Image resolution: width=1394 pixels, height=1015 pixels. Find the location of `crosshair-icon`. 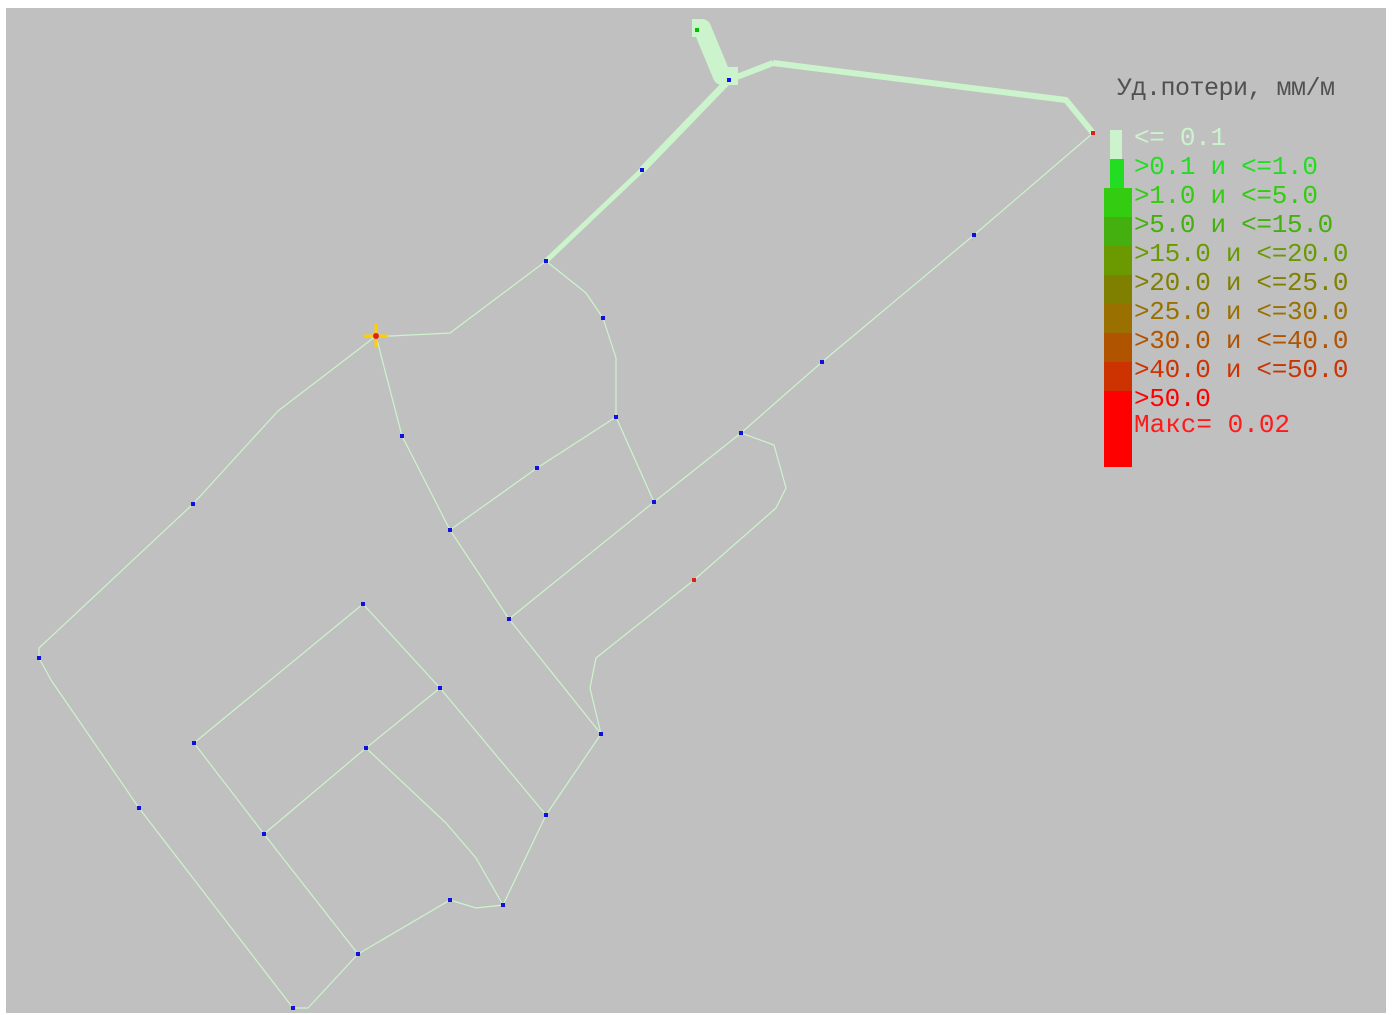

crosshair-icon is located at coordinates (376, 336).